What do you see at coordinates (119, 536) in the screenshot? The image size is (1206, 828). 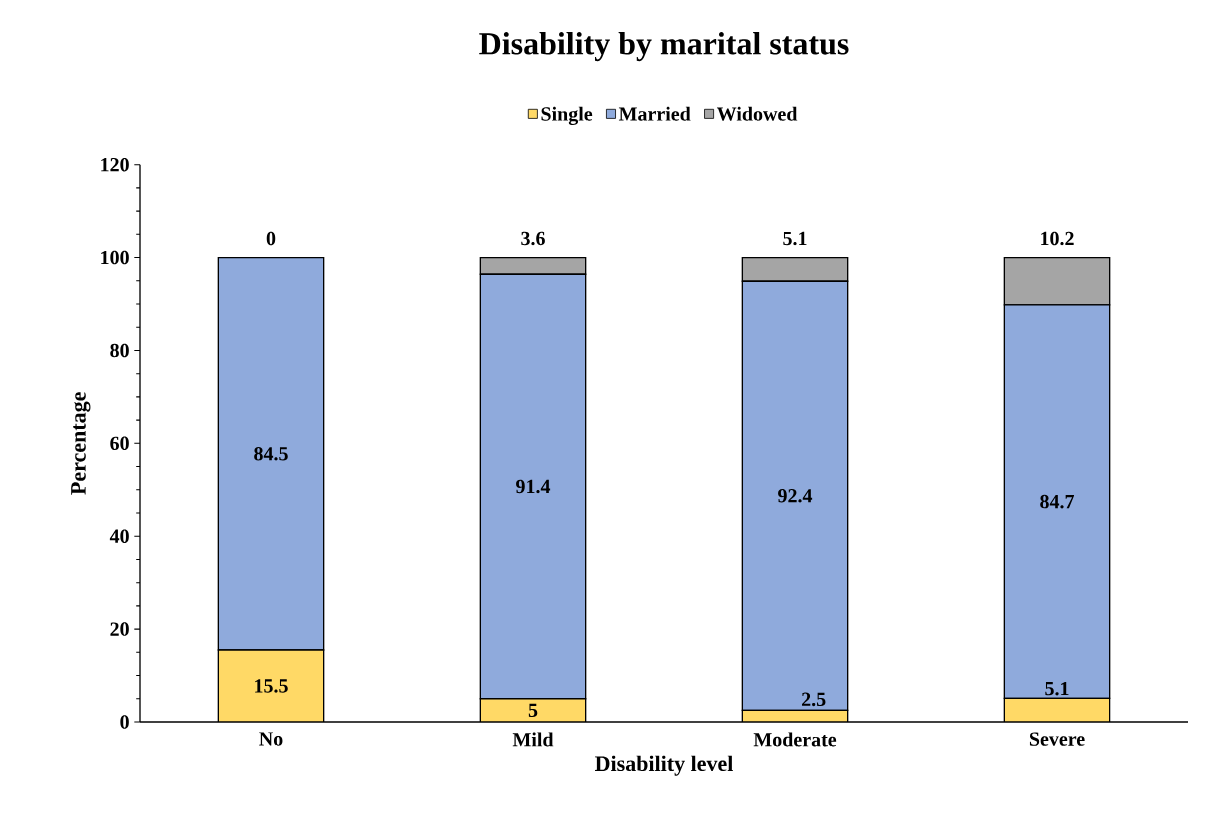 I see `y-tick-label: 40` at bounding box center [119, 536].